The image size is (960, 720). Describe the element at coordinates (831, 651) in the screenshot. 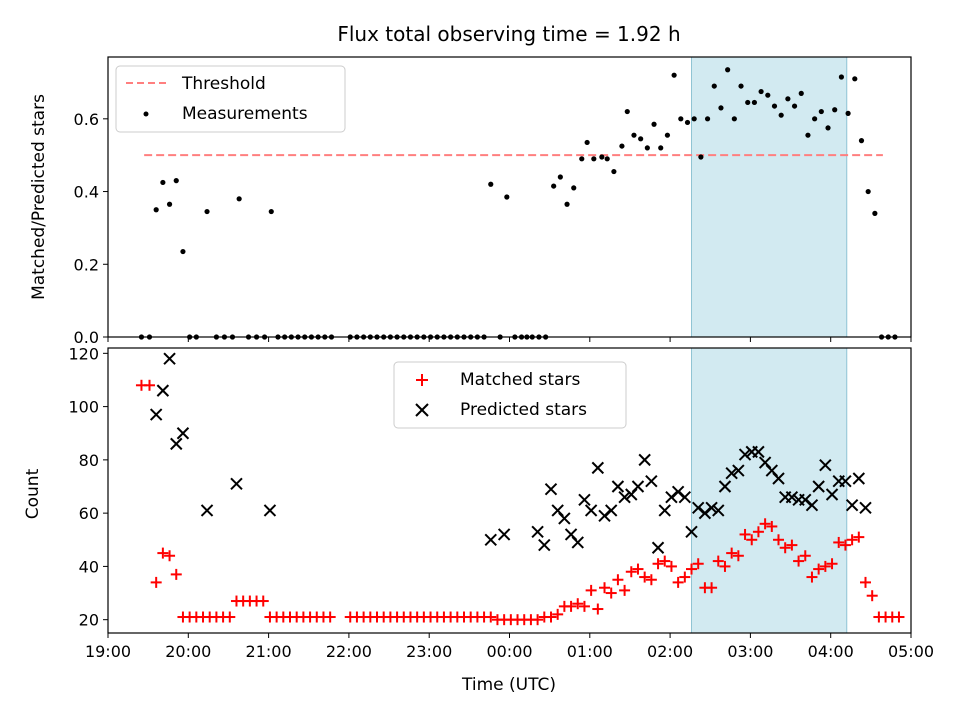

I see `x-tick-label: 04:00` at that location.